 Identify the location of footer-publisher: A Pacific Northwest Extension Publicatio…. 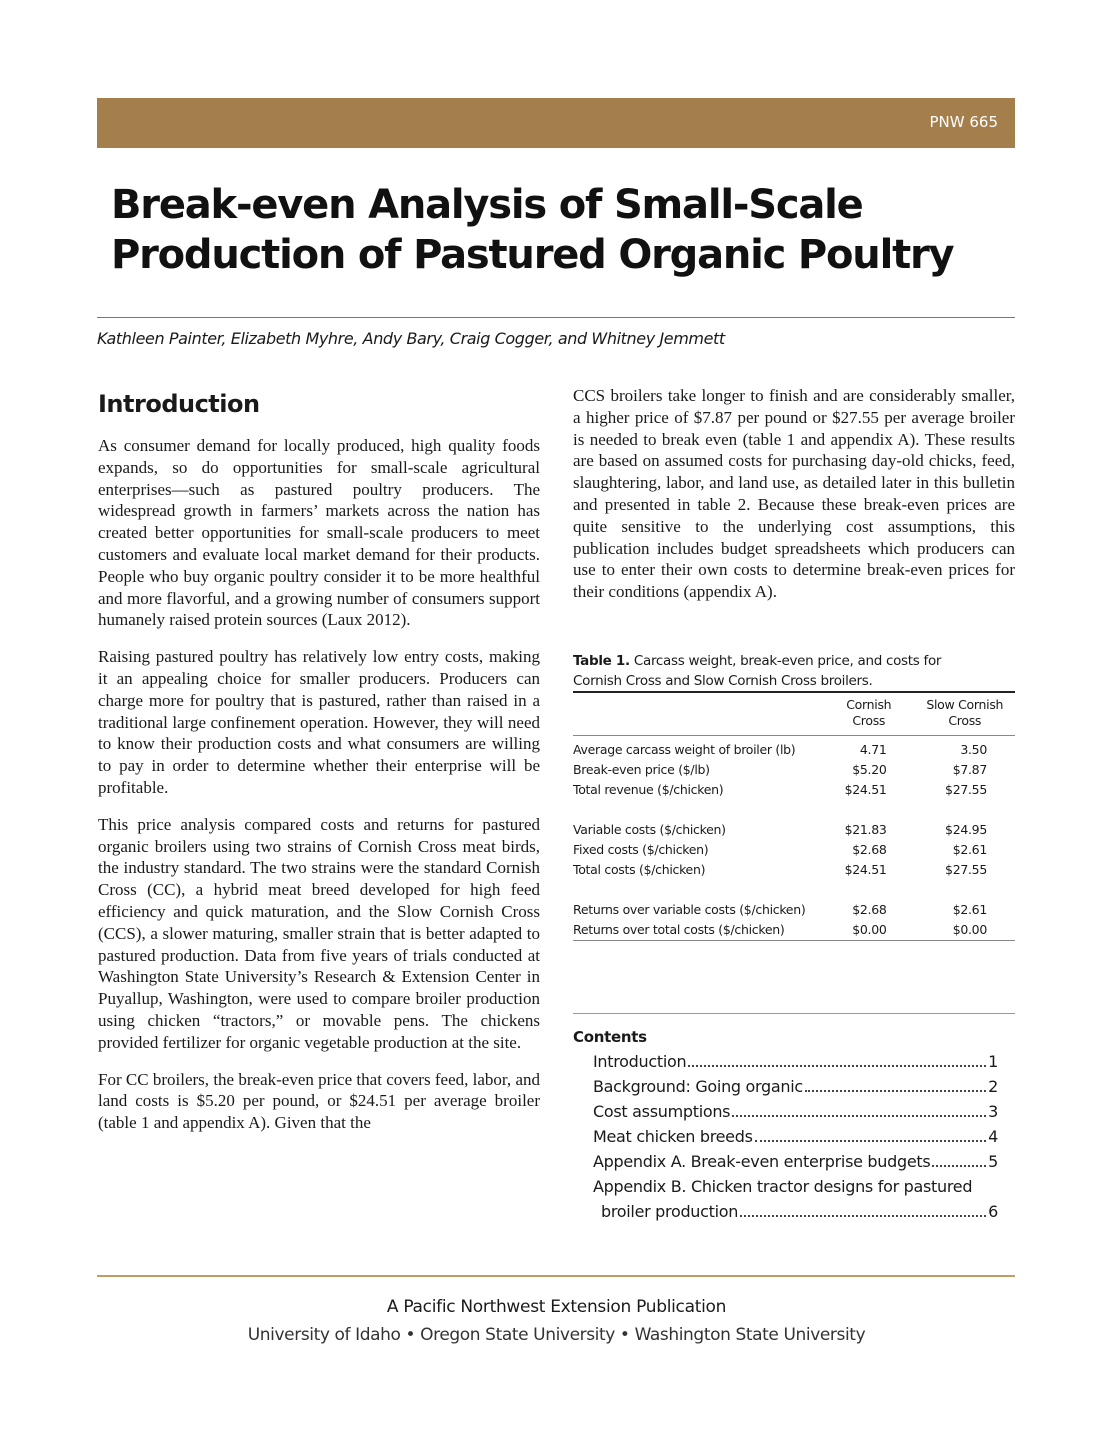
(556, 1307).